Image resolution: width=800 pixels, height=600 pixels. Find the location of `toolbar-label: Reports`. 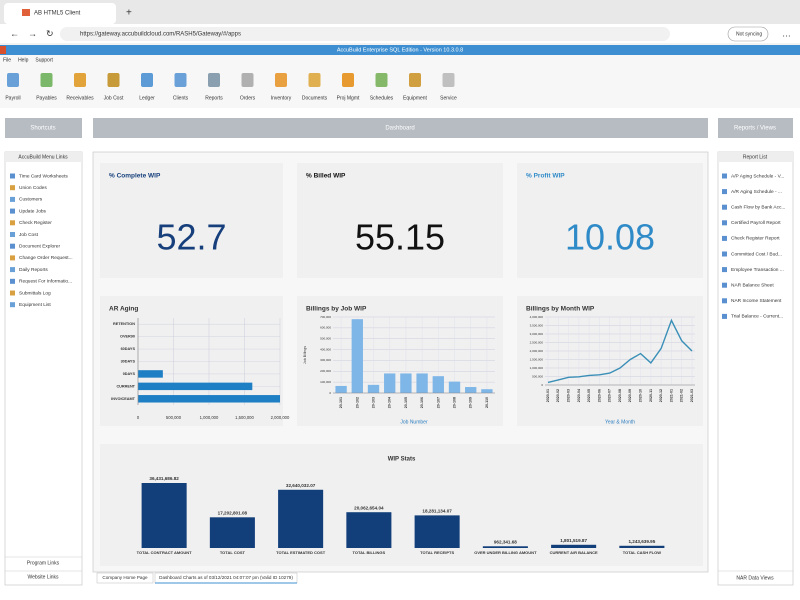

toolbar-label: Reports is located at coordinates (214, 98).